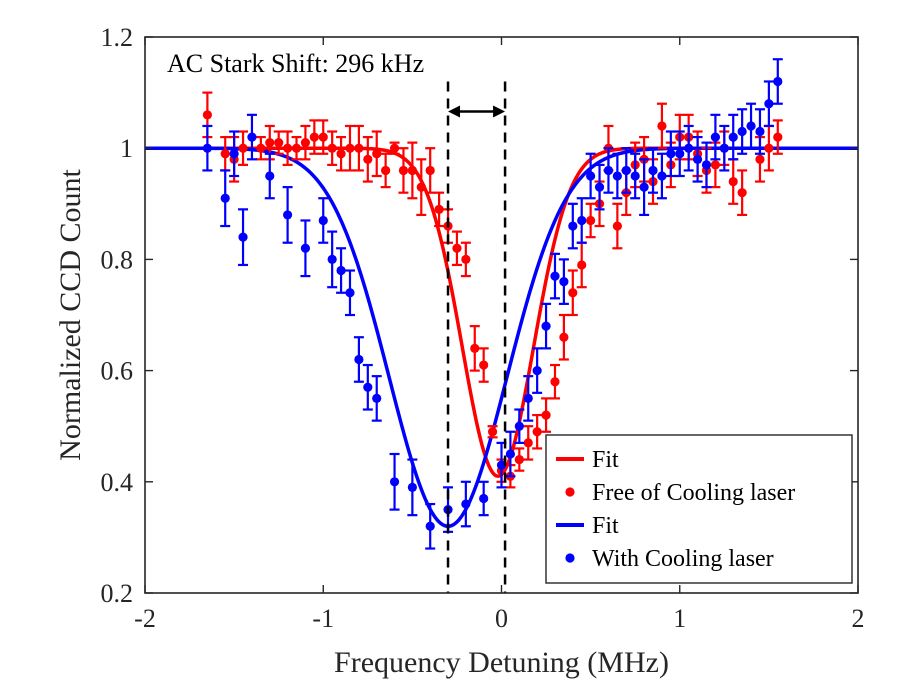  Describe the element at coordinates (323, 618) in the screenshot. I see `x-tick-label: -1` at that location.